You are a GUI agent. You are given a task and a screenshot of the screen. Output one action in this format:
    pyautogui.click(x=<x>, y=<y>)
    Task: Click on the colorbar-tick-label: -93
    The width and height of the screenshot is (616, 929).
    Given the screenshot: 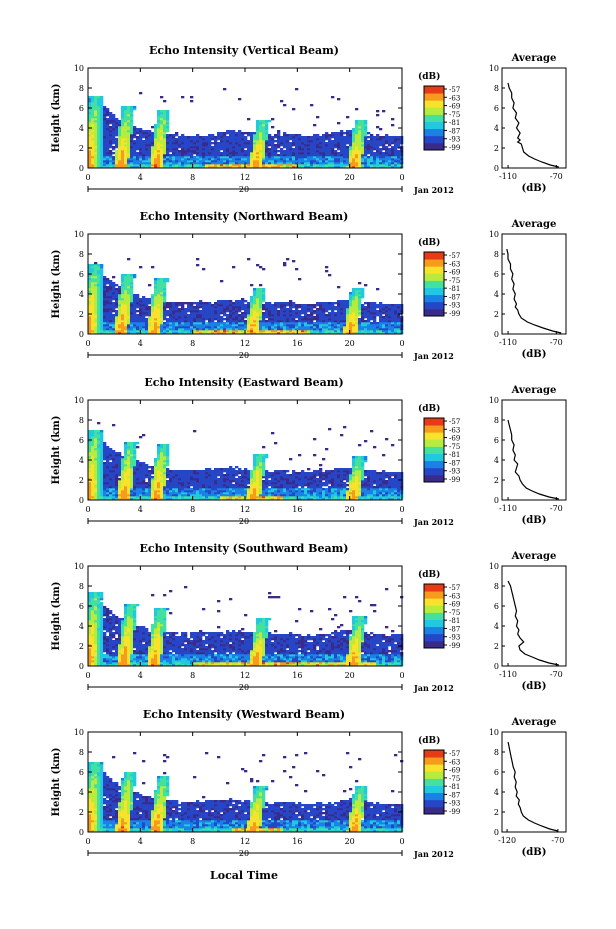 What is the action you would take?
    pyautogui.click(x=454, y=140)
    